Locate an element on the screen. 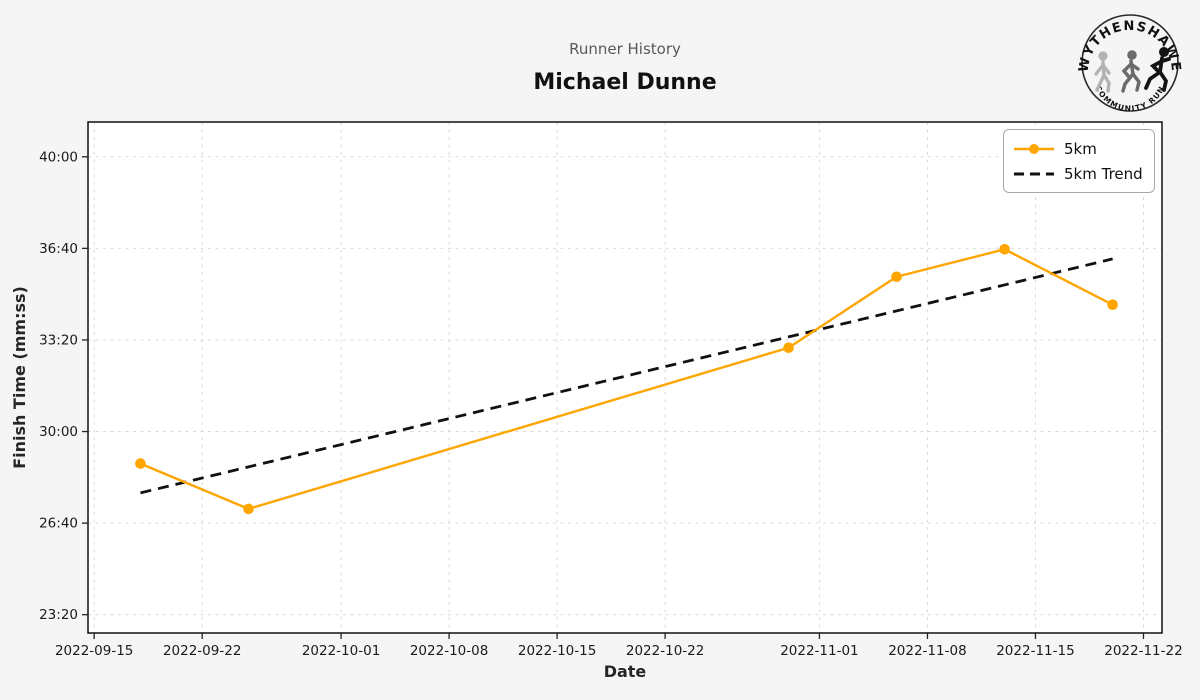 Image resolution: width=1200 pixels, height=700 pixels. runner-jogger-icon is located at coordinates (1131, 71).